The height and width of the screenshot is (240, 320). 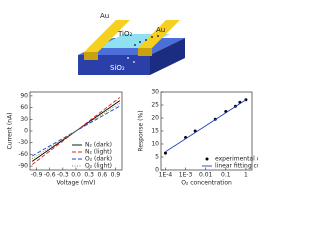 I want to click on y-tick-label: 20, so click(x=155, y=118).